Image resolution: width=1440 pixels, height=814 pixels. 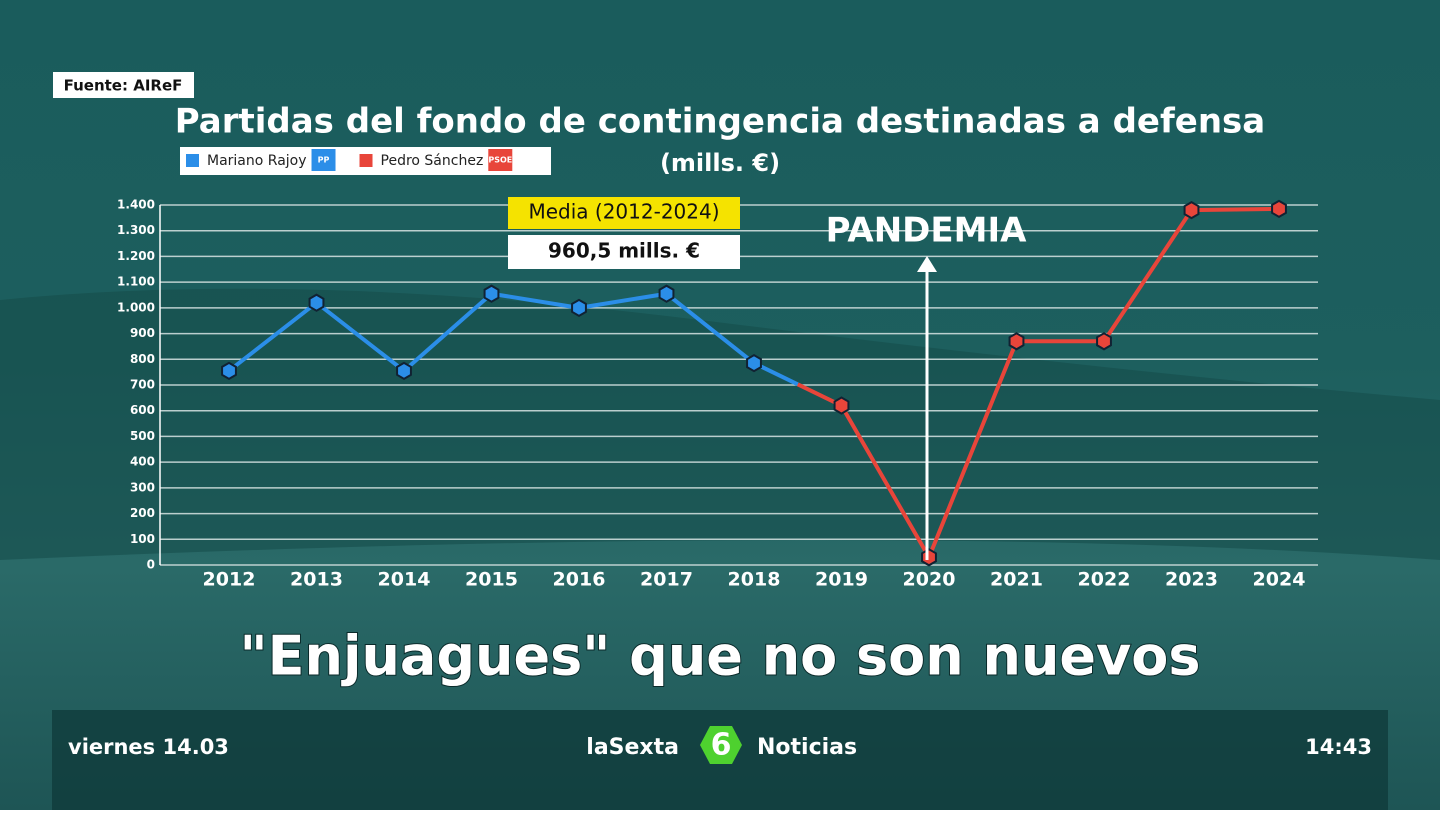 What do you see at coordinates (316, 580) in the screenshot?
I see `x-tick-label: 2013` at bounding box center [316, 580].